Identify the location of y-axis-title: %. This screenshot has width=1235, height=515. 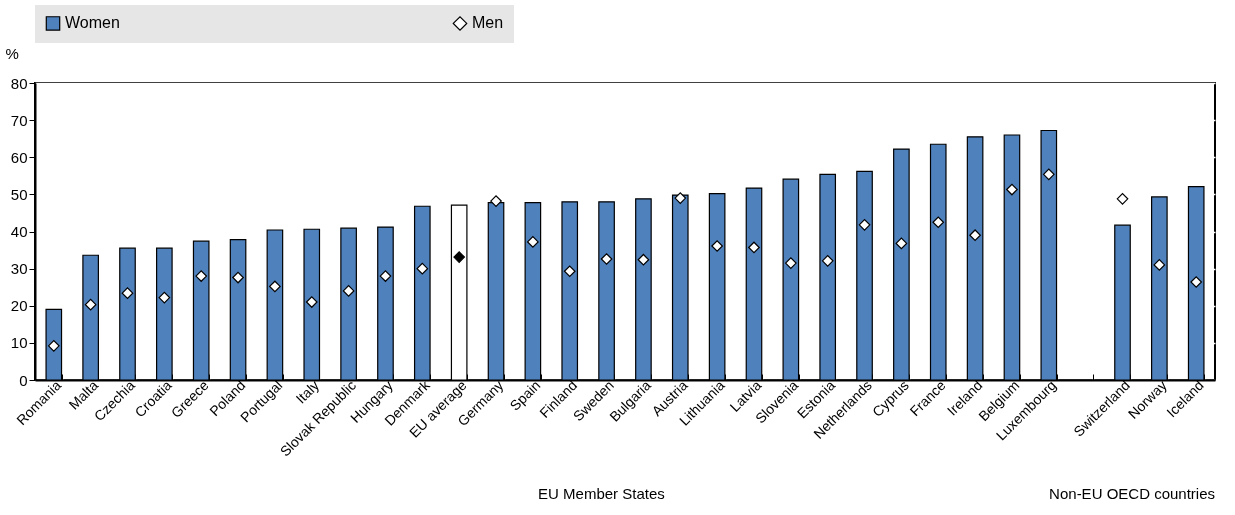
(12, 53).